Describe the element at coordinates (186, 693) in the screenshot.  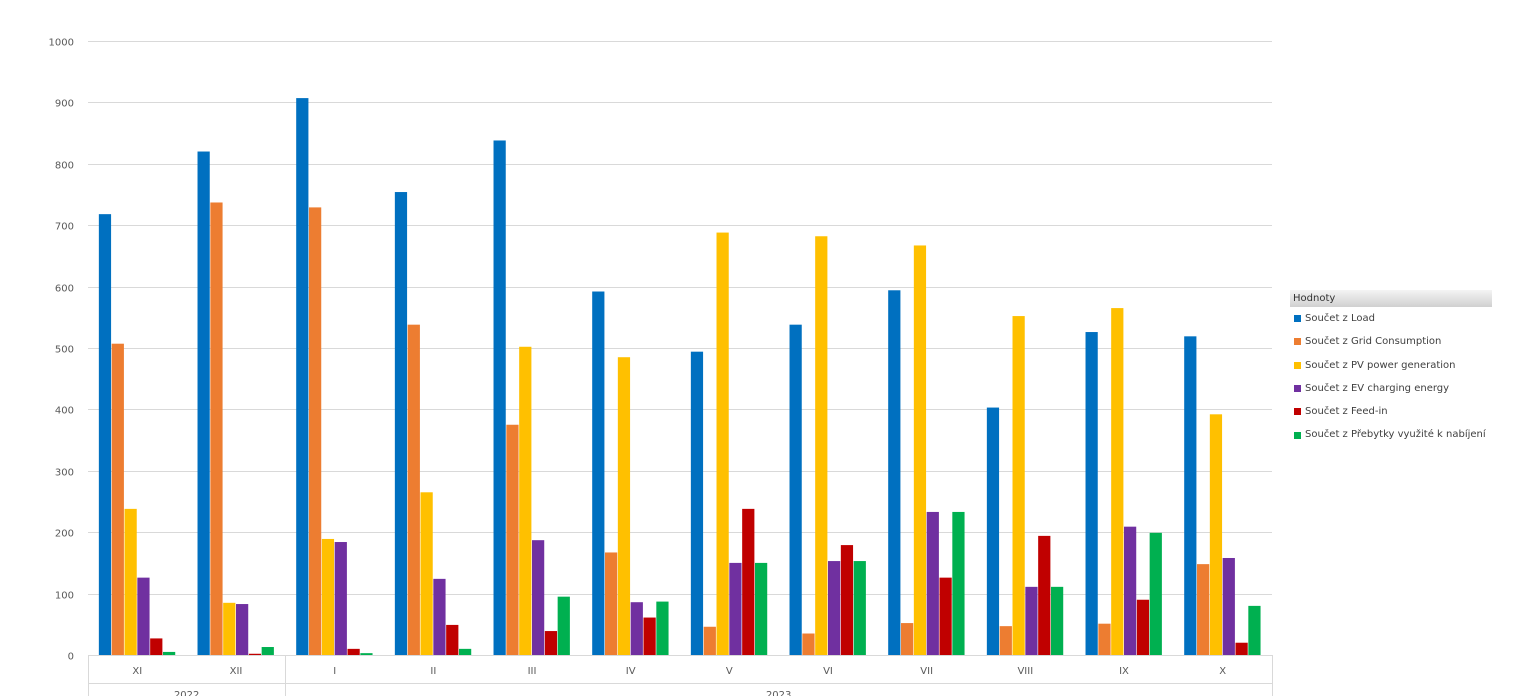
I see `x-group-label: 2022` at that location.